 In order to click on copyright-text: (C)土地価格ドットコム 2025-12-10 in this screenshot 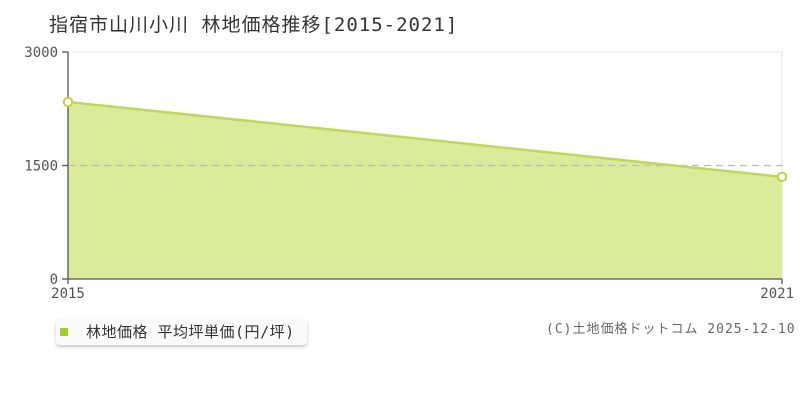, I will do `click(671, 329)`.